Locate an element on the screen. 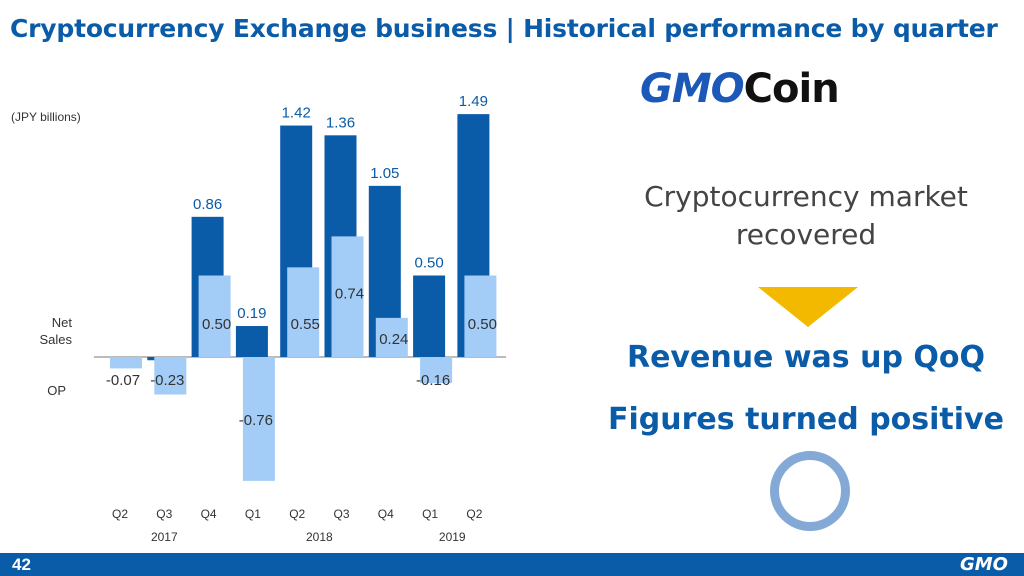 This screenshot has width=1024, height=576. year-tick-label: 2017 is located at coordinates (164, 537).